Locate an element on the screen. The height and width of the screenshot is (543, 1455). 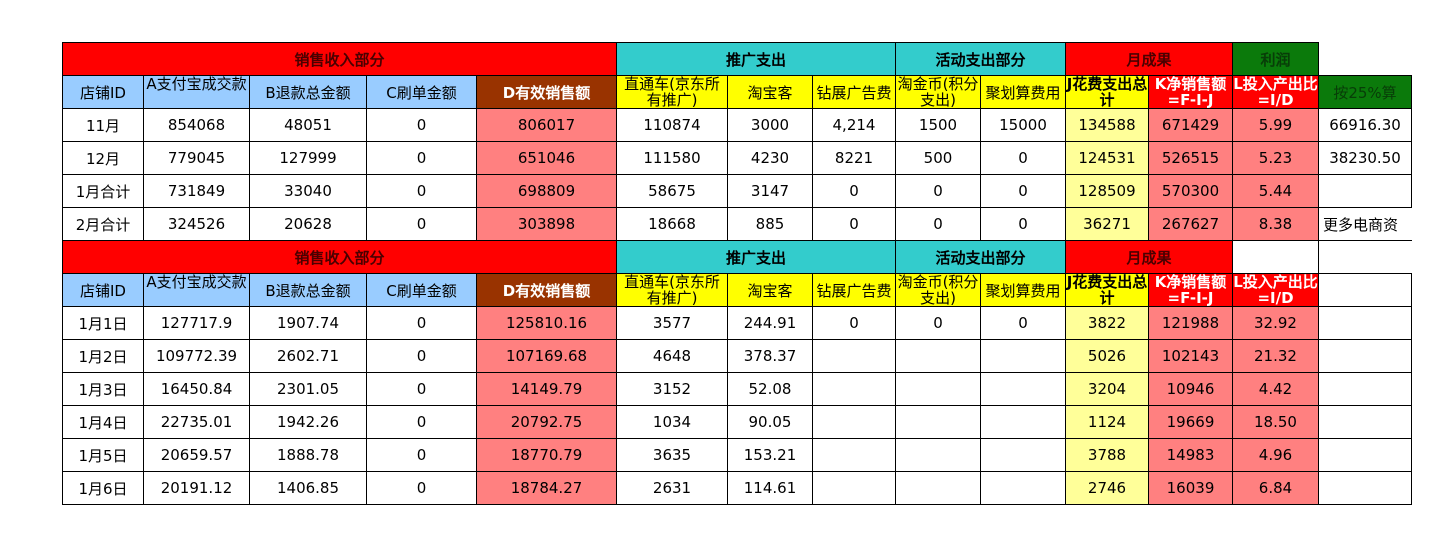
table-cell: 11月 is located at coordinates (103, 125).